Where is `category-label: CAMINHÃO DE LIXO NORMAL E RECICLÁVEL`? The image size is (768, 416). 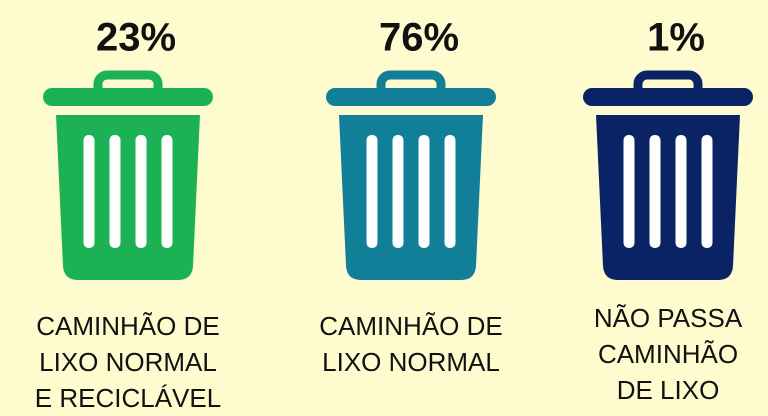
category-label: CAMINHÃO DE LIXO NORMAL E RECICLÁVEL is located at coordinates (128, 362).